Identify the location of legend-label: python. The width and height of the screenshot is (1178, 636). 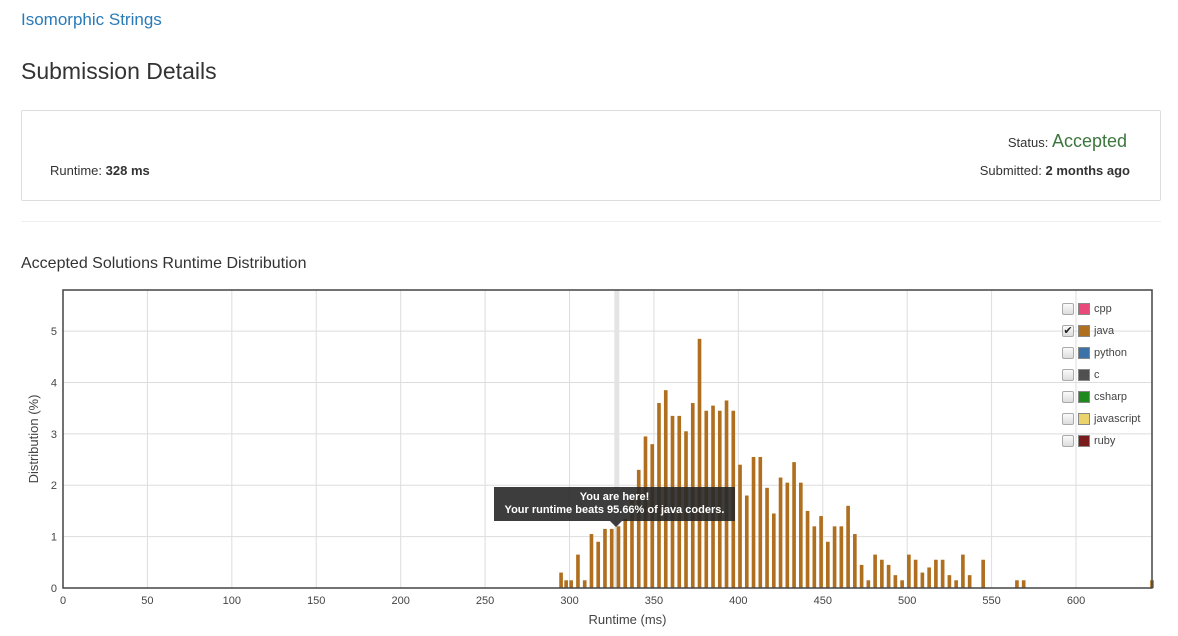
(1111, 353).